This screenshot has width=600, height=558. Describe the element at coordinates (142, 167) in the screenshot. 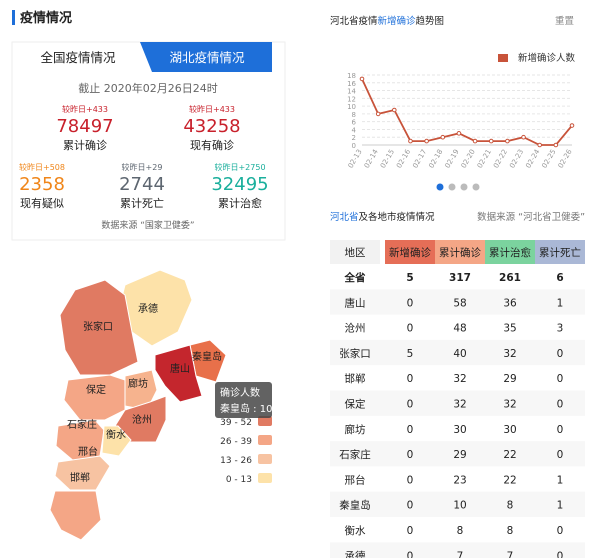

I see `stat-delta: 较昨日+29` at that location.